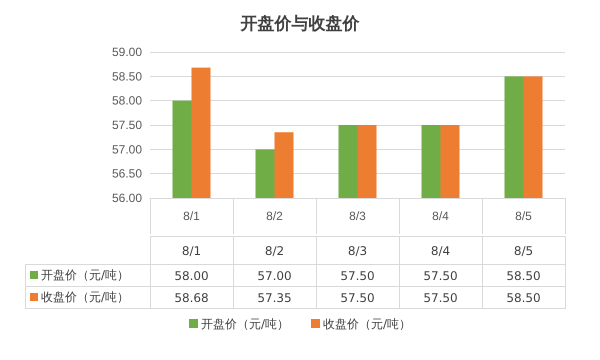 This screenshot has height=360, width=600. Describe the element at coordinates (192, 251) in the screenshot. I see `category-label: 8/1` at that location.